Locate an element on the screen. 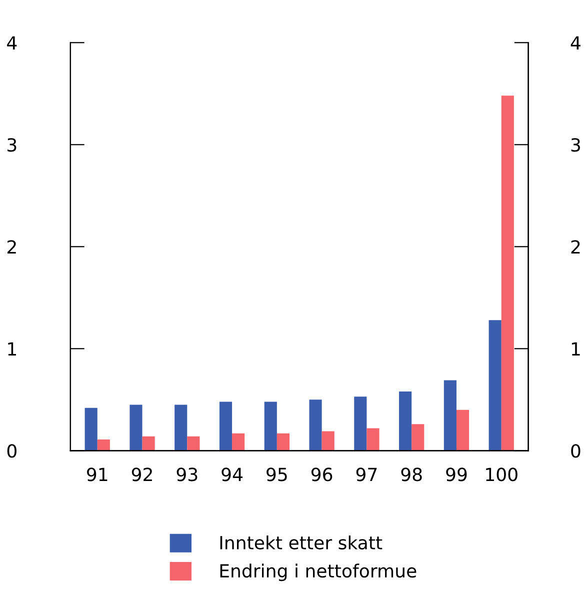 Image resolution: width=587 pixels, height=609 pixels. x-tick-label: 99 is located at coordinates (456, 475).